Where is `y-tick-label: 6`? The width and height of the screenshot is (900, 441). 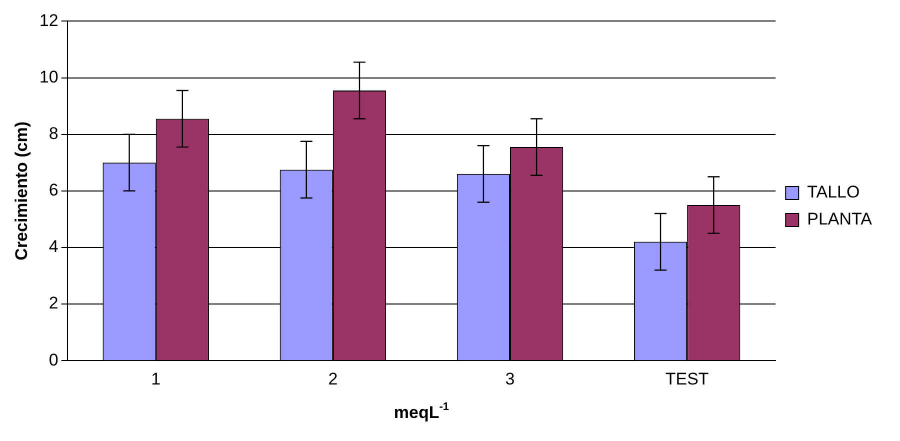 y-tick-label: 6 is located at coordinates (53, 190).